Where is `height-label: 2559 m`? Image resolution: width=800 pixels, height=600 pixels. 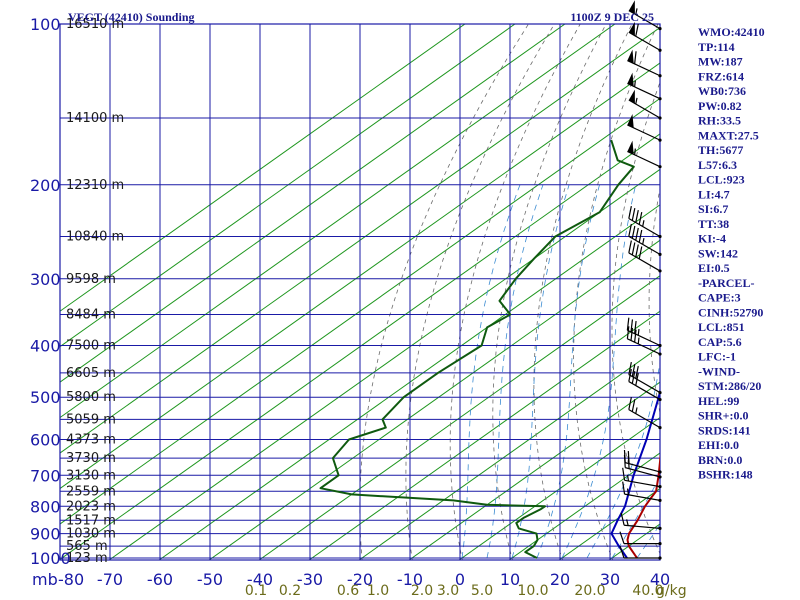
height-label: 2559 m is located at coordinates (91, 491).